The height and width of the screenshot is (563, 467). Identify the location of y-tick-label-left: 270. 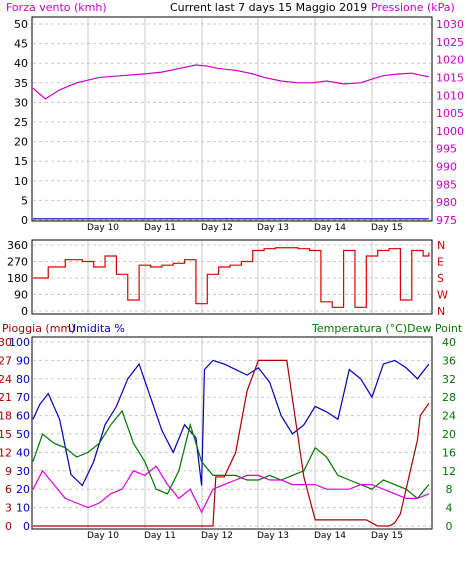
(17, 262).